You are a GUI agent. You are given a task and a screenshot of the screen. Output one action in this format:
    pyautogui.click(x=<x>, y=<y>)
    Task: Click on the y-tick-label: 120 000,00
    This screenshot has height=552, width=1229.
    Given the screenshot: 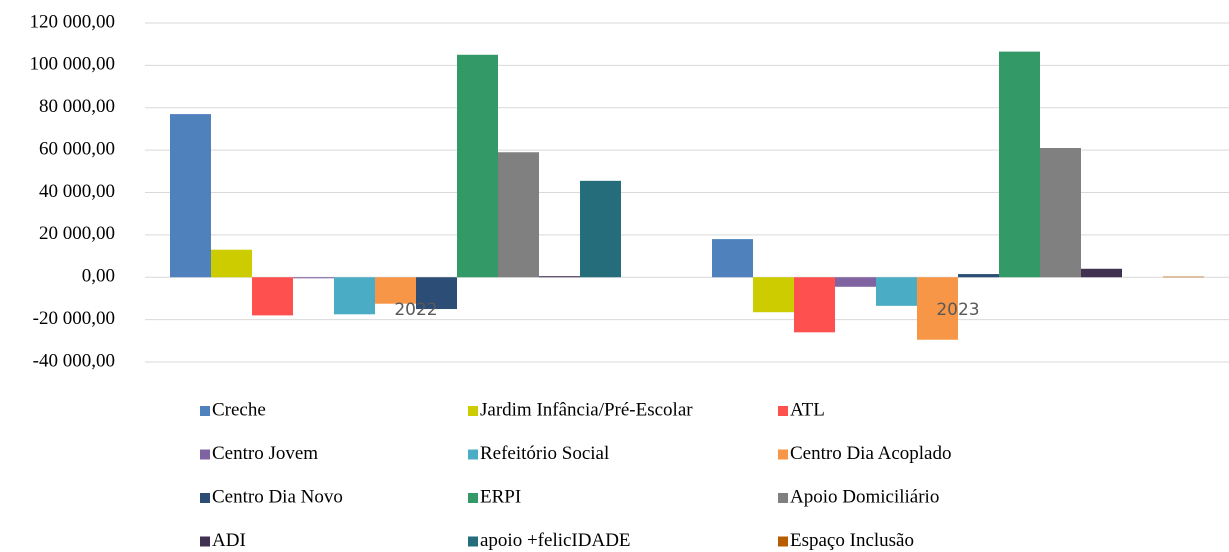 What is the action you would take?
    pyautogui.click(x=73, y=21)
    